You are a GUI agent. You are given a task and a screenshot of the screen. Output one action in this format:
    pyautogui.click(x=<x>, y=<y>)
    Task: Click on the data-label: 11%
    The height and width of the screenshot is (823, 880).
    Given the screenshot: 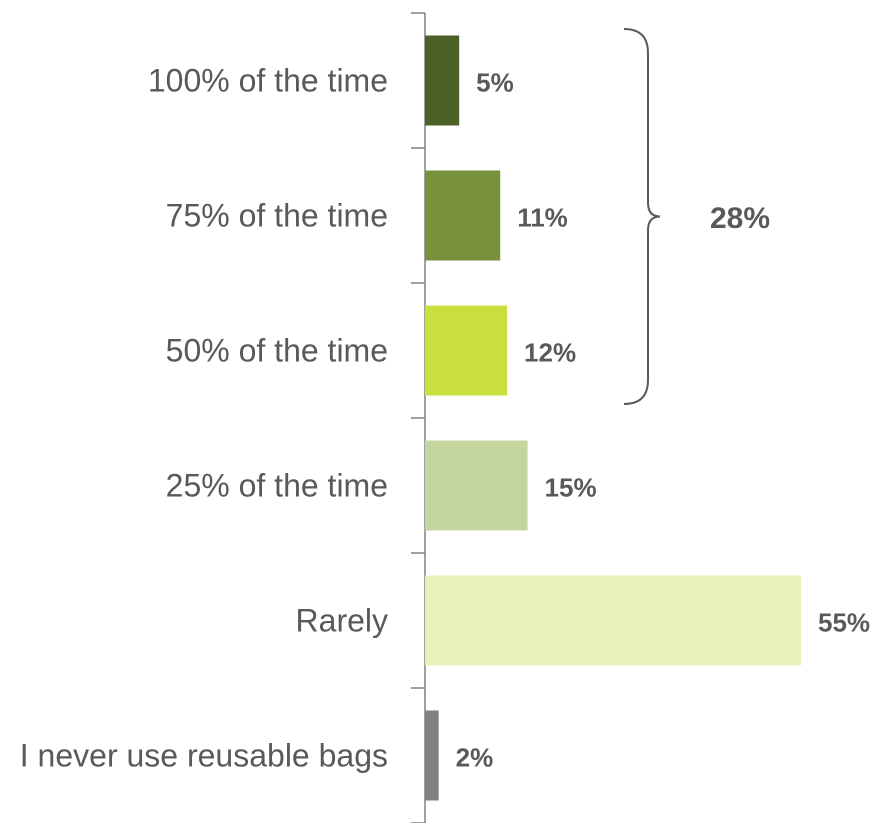 What is the action you would take?
    pyautogui.click(x=542, y=218)
    